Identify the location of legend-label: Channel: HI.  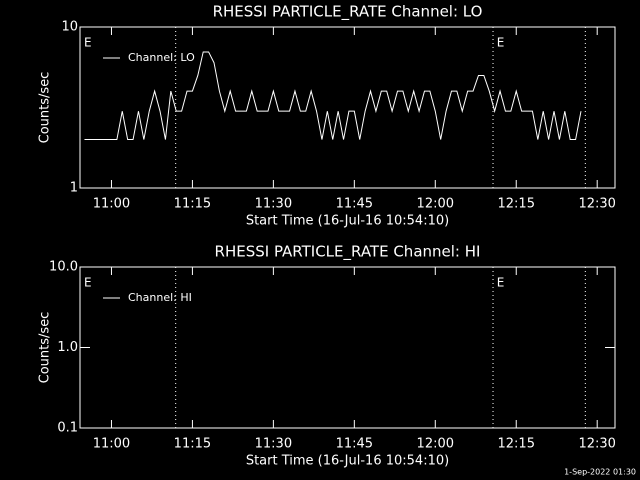
(160, 297).